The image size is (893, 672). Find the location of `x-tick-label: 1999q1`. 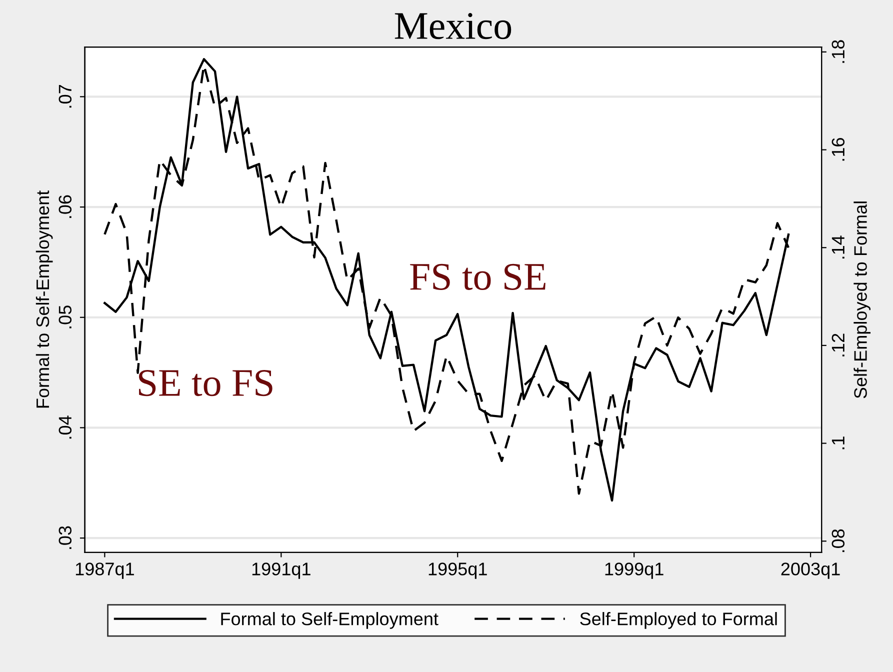

x-tick-label: 1999q1 is located at coordinates (634, 570).